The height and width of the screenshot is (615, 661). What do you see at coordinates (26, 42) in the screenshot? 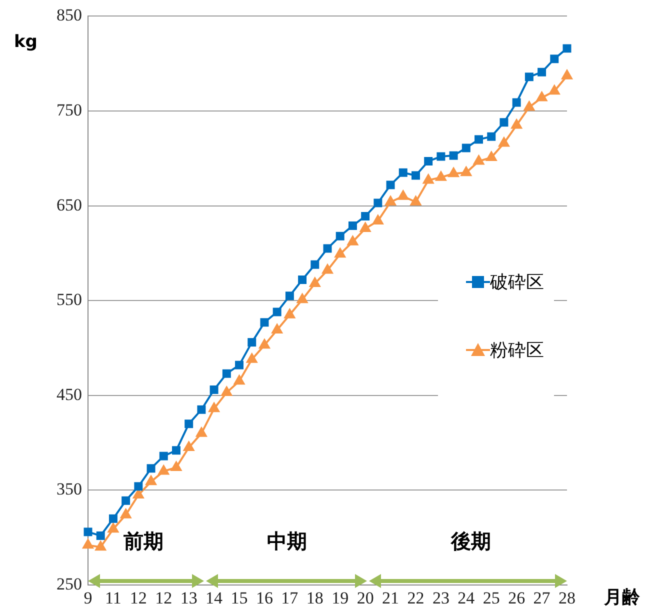
I see `y-axis-title: kg` at bounding box center [26, 42].